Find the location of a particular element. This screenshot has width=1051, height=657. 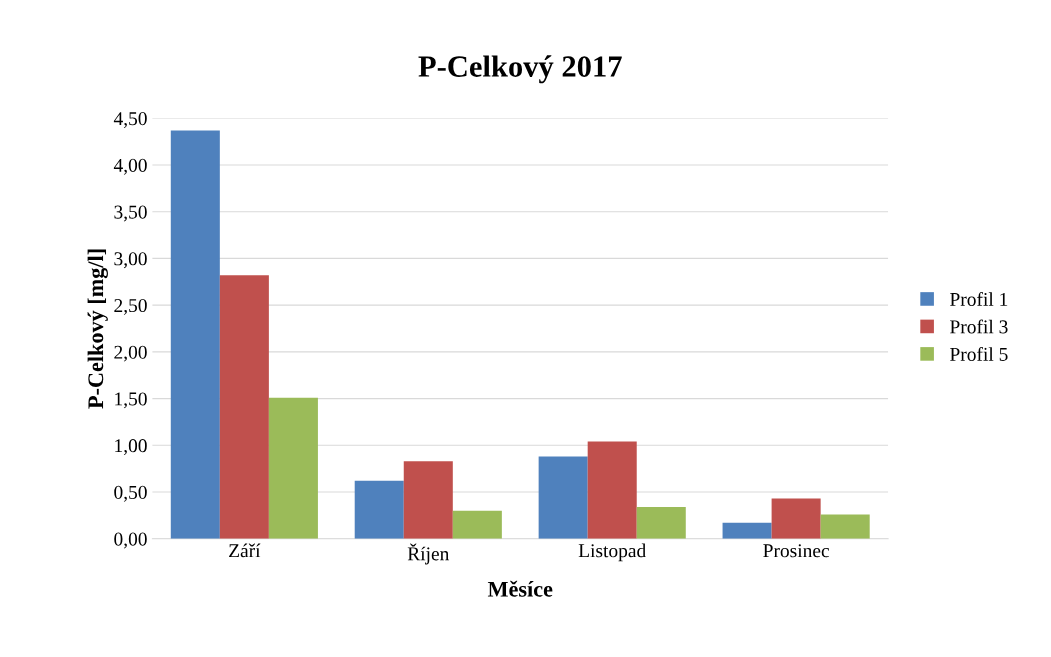

y-tick-label: 3,50 is located at coordinates (130, 213).